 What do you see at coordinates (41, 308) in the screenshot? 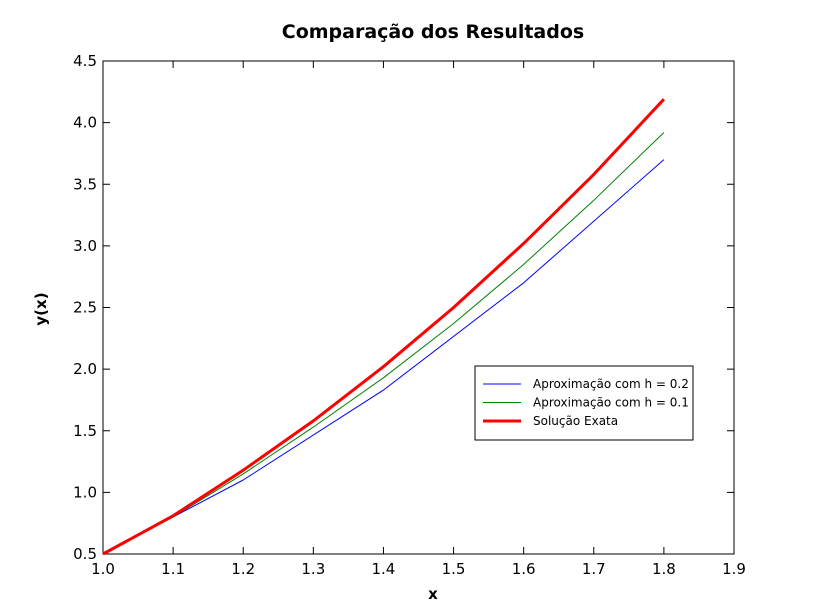
I see `y-axis-label: y(x)` at bounding box center [41, 308].